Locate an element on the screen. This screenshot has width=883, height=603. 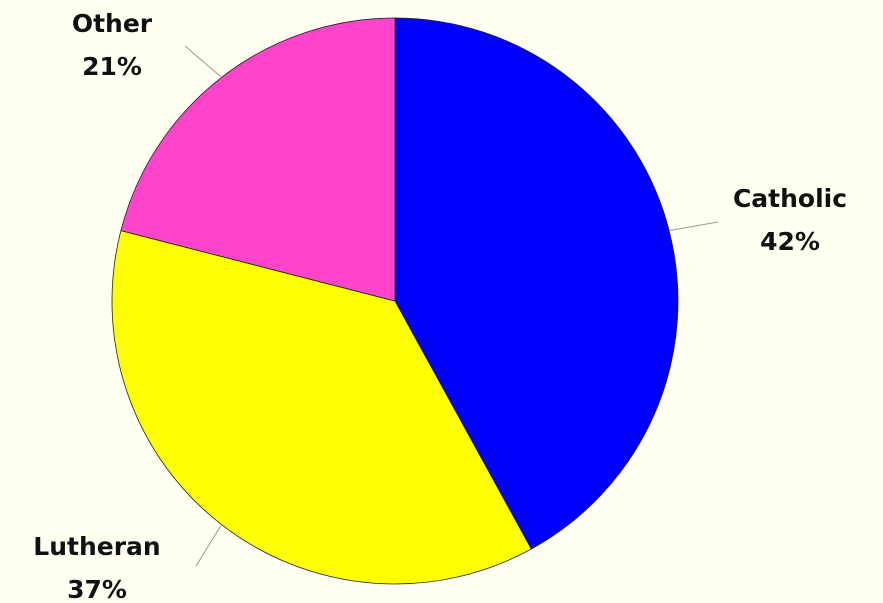
slice-label: Lutheran is located at coordinates (96, 546).